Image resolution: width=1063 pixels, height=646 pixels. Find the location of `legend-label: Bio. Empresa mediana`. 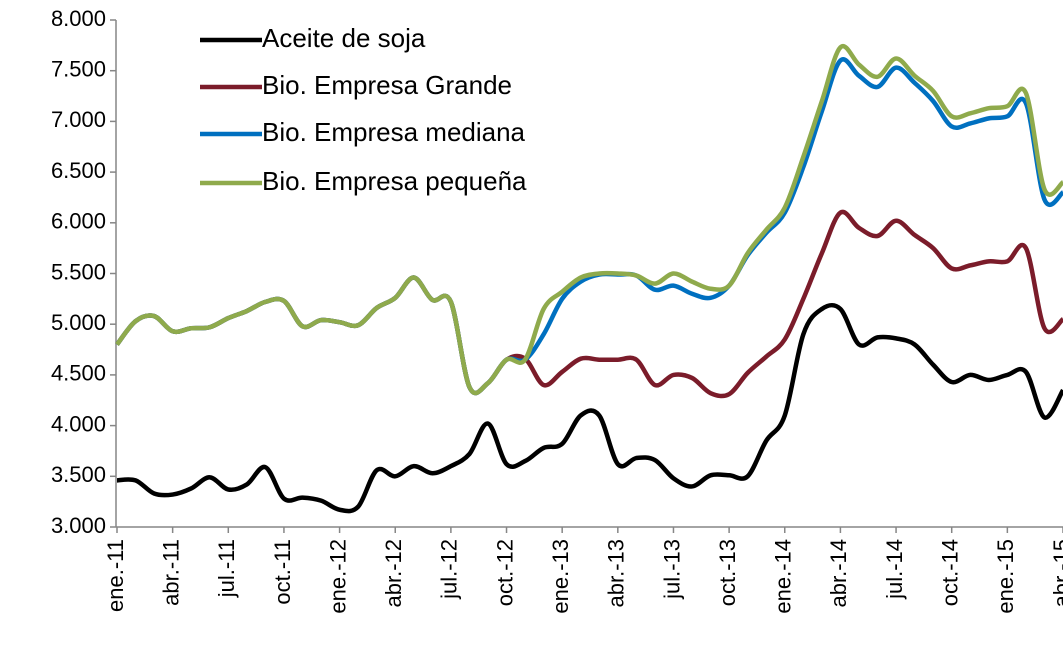

legend-label: Bio. Empresa mediana is located at coordinates (394, 132).